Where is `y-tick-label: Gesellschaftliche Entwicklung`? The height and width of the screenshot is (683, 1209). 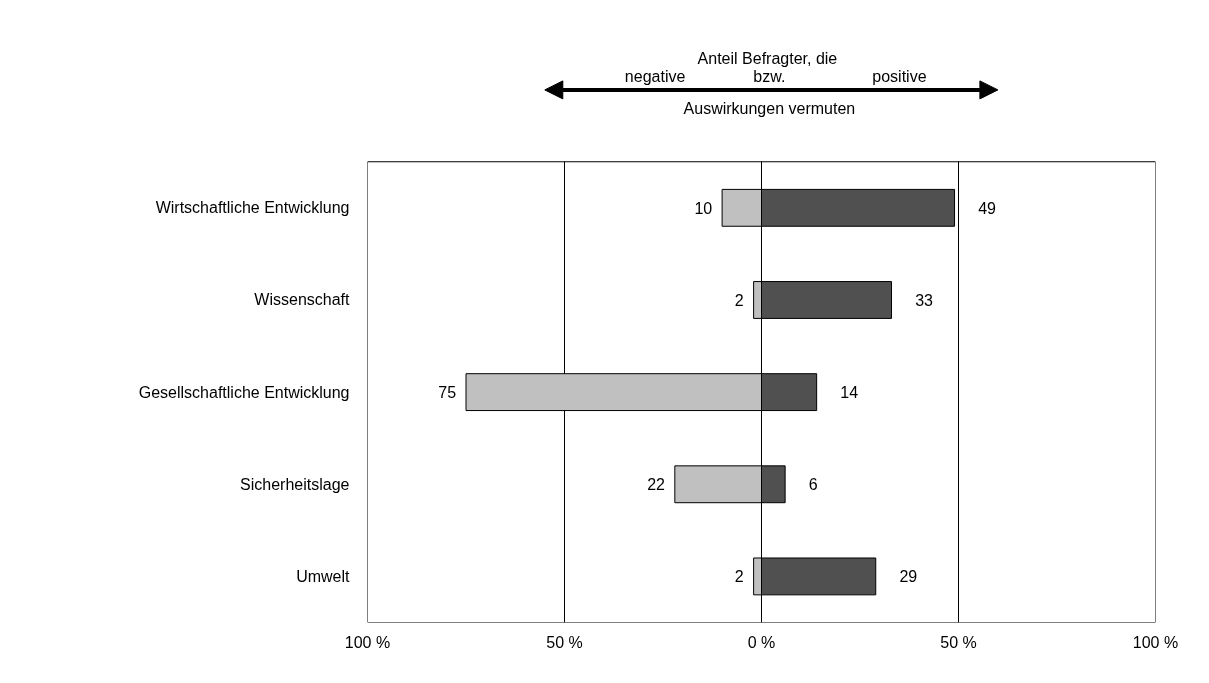
y-tick-label: Gesellschaftliche Entwicklung is located at coordinates (244, 392).